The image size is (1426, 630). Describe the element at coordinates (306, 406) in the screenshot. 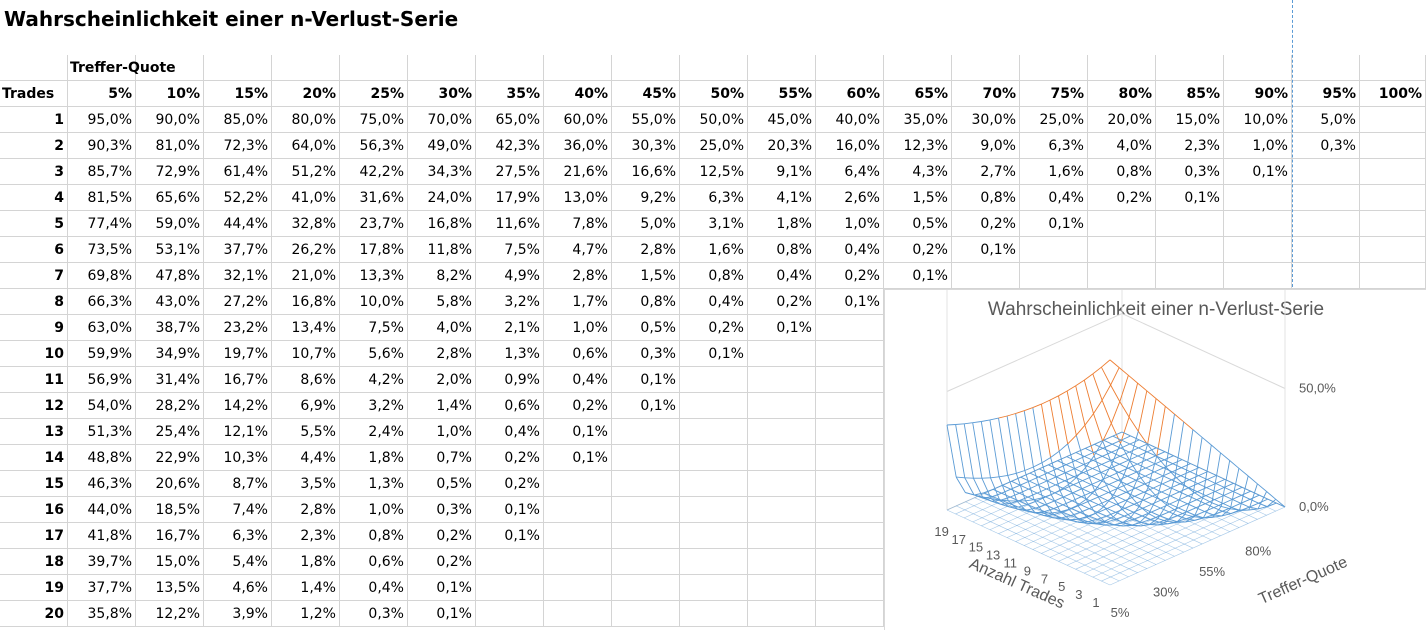

I see `data-cell: 6,9%` at that location.